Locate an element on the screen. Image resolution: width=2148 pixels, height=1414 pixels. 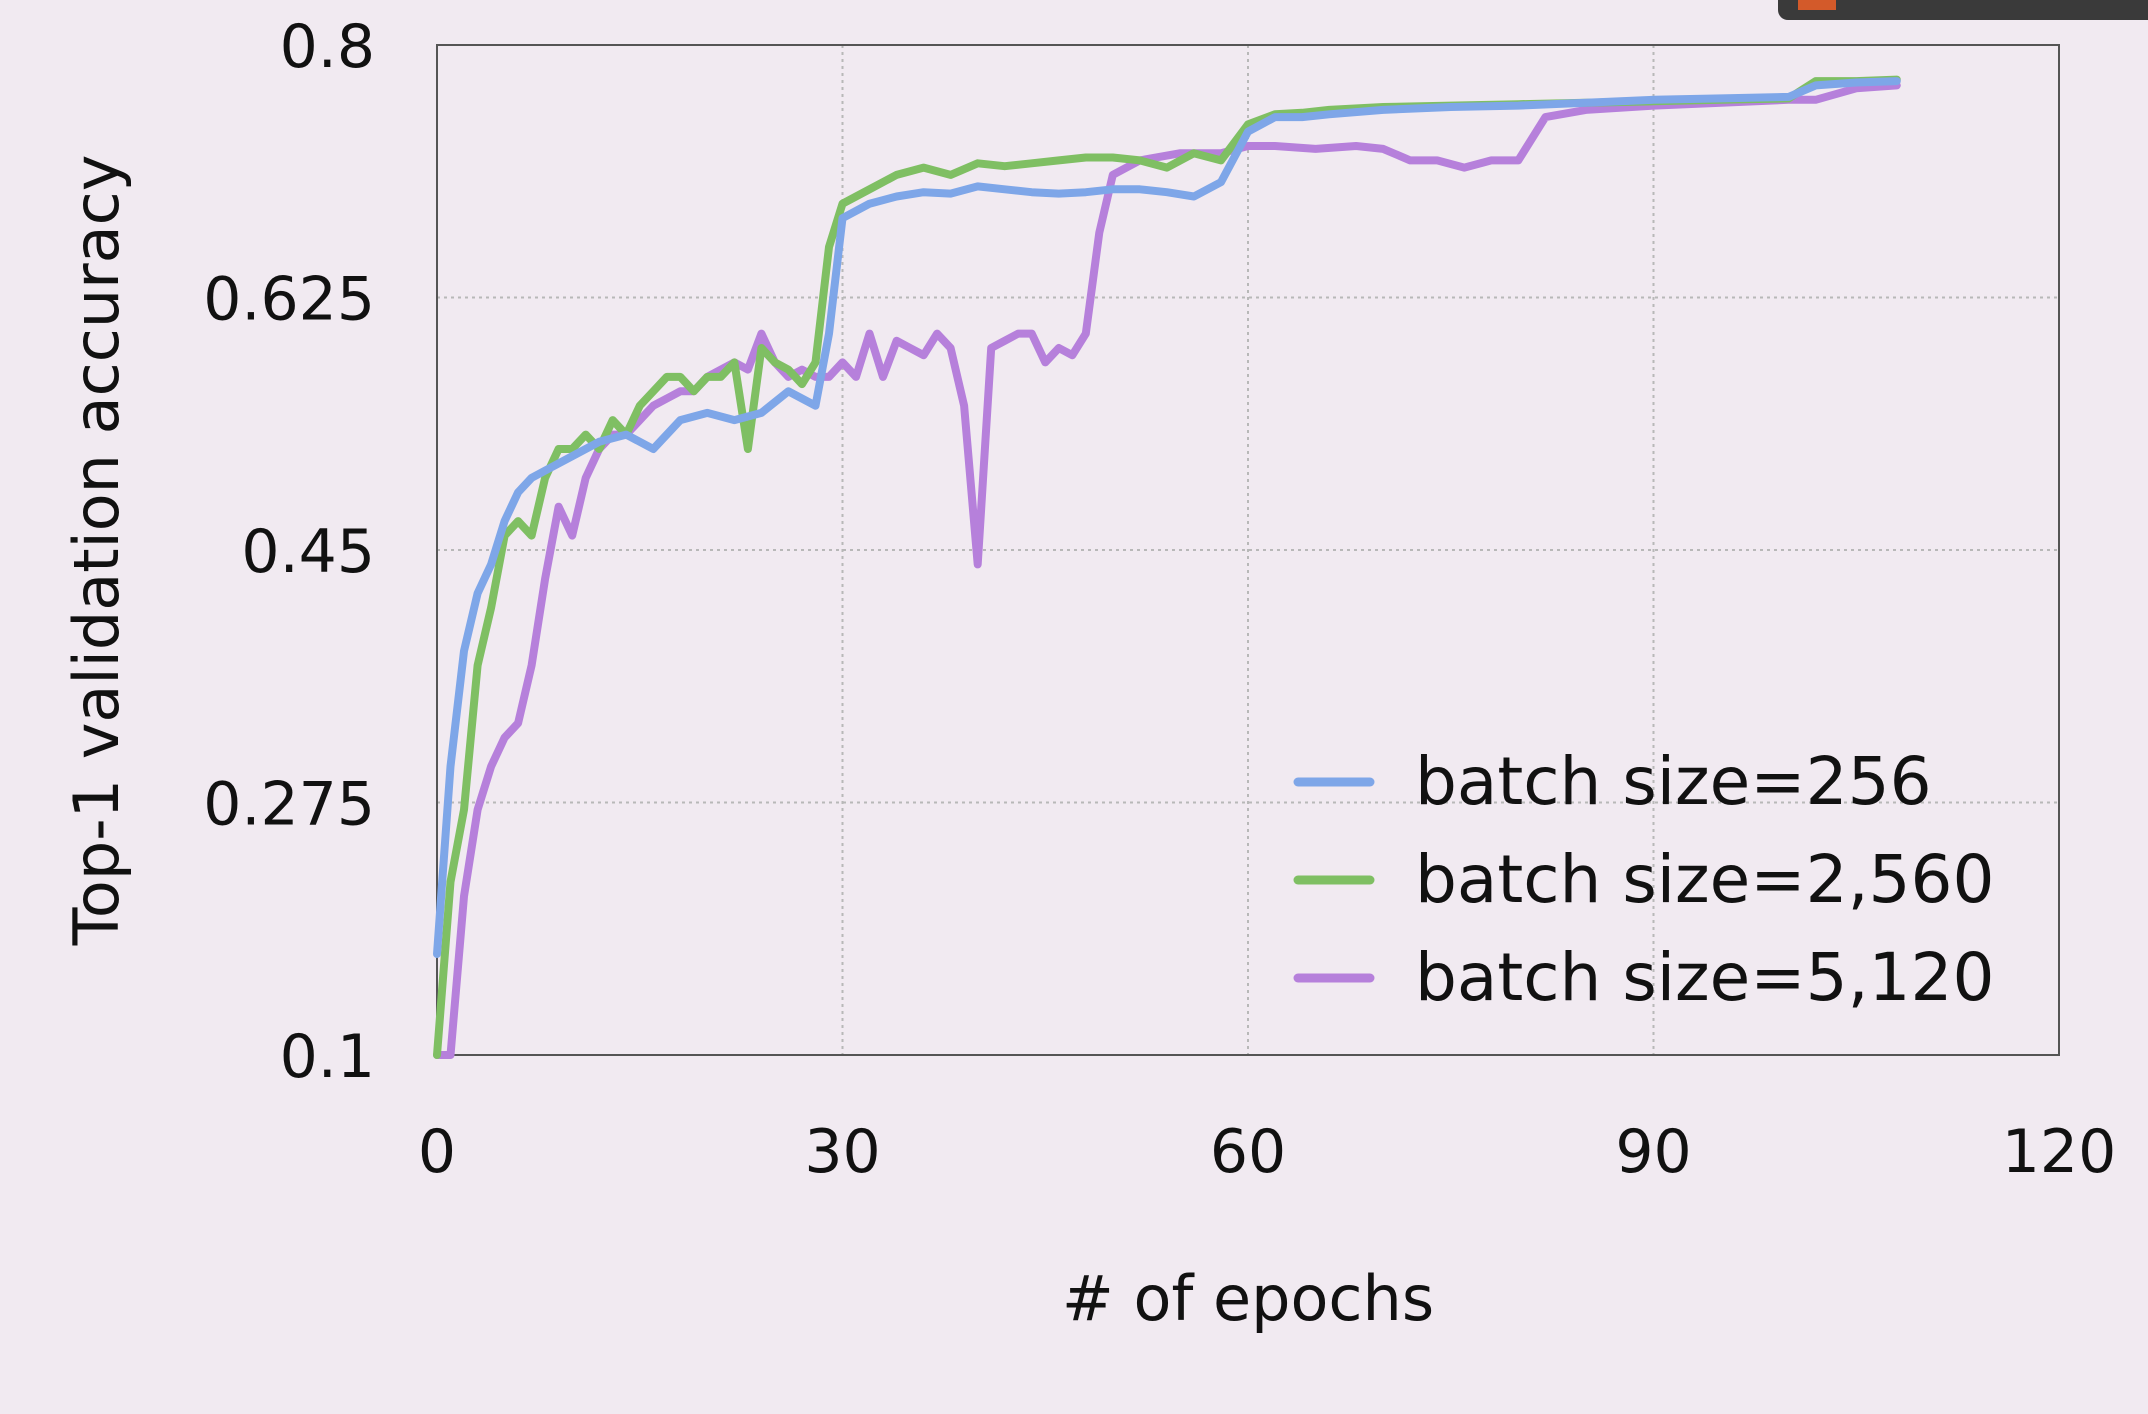
x-tick-label: 90 is located at coordinates (1653, 1152).